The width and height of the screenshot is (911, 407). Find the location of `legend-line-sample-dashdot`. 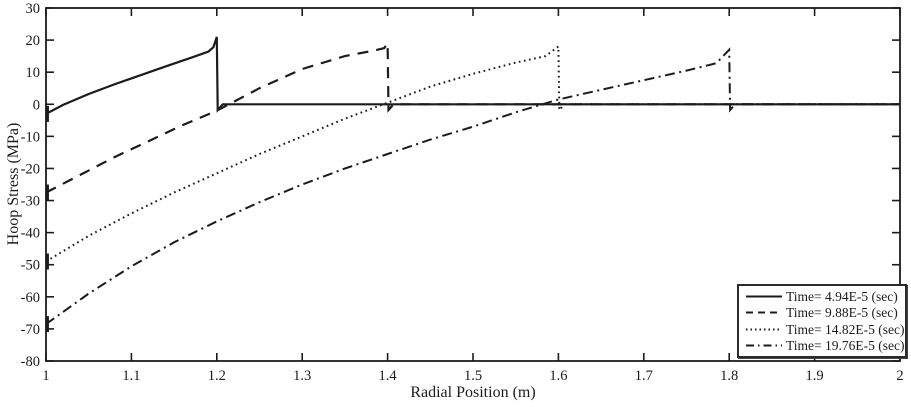

legend-line-sample-dashdot is located at coordinates (764, 345).